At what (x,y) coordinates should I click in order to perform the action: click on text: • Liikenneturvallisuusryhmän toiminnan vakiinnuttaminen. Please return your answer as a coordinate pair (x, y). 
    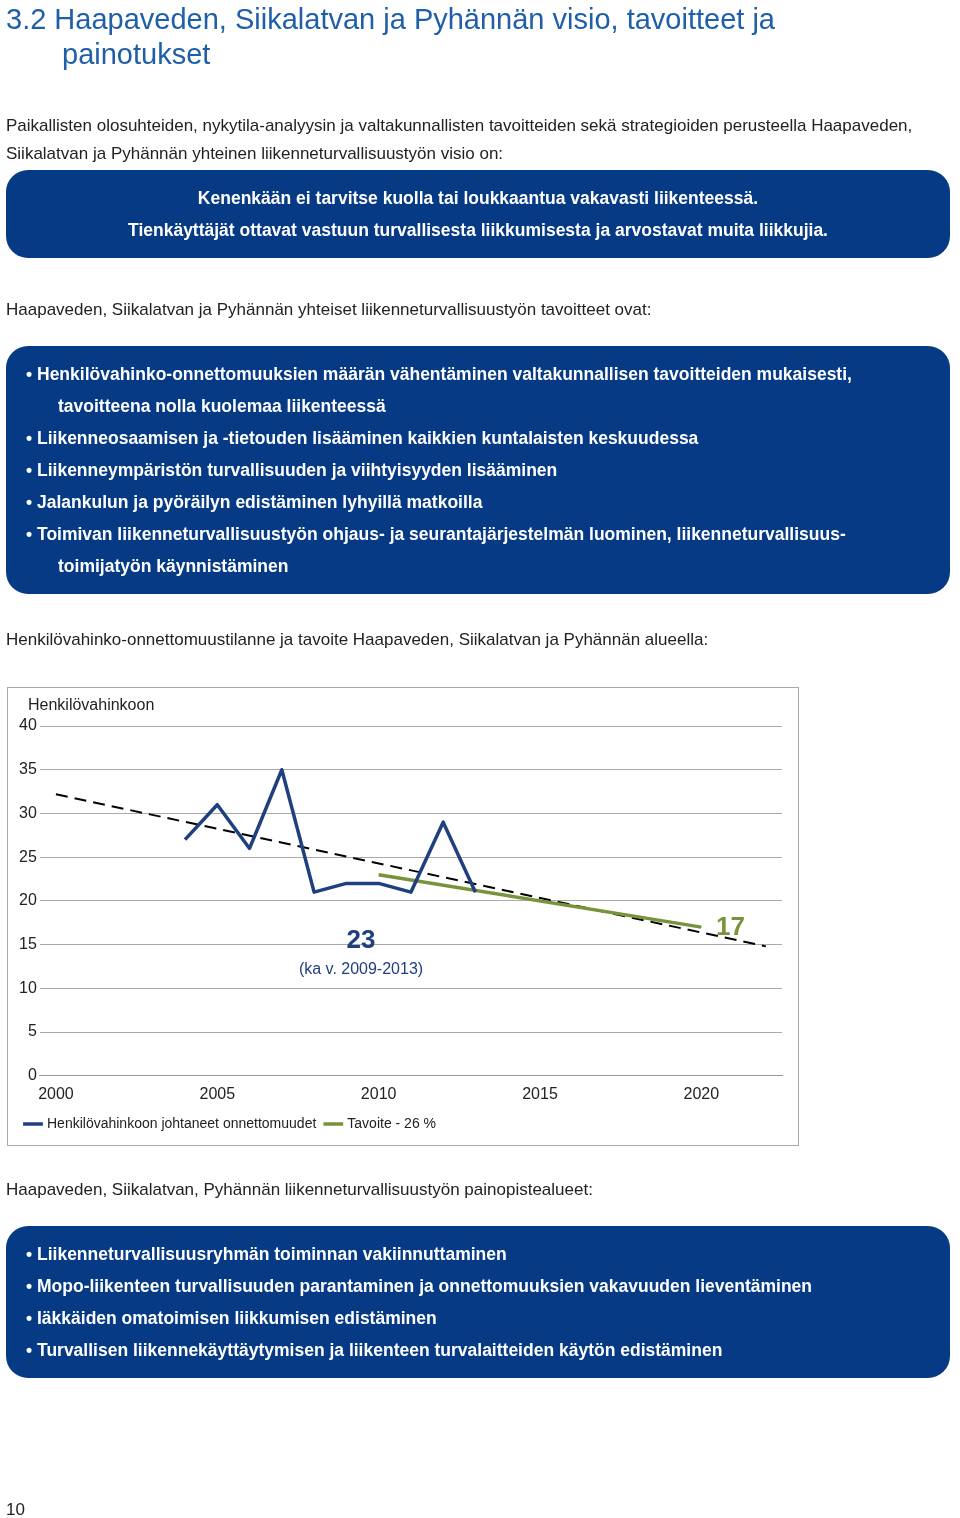
    Looking at the image, I should click on (267, 1254).